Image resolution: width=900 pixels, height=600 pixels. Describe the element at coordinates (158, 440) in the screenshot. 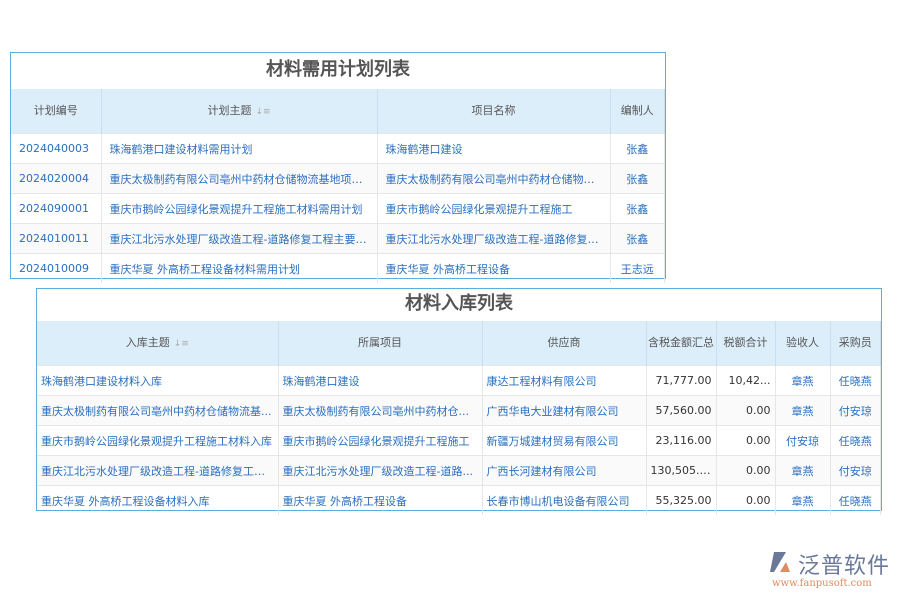

I see `table-cell: 重庆市鹅岭公园绿化景观提升工程施工材料入库` at that location.